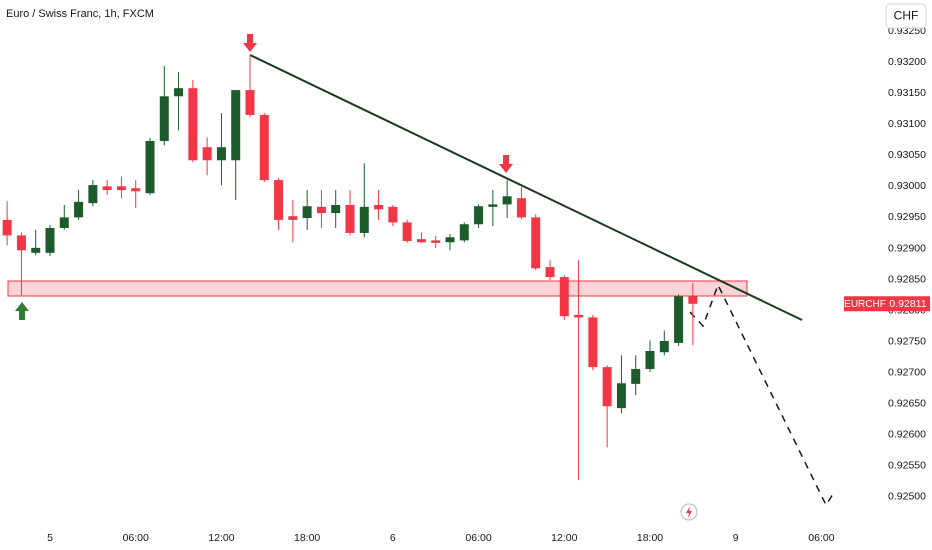 The height and width of the screenshot is (550, 932). Describe the element at coordinates (907, 372) in the screenshot. I see `y-tick-label: 0.92700` at that location.